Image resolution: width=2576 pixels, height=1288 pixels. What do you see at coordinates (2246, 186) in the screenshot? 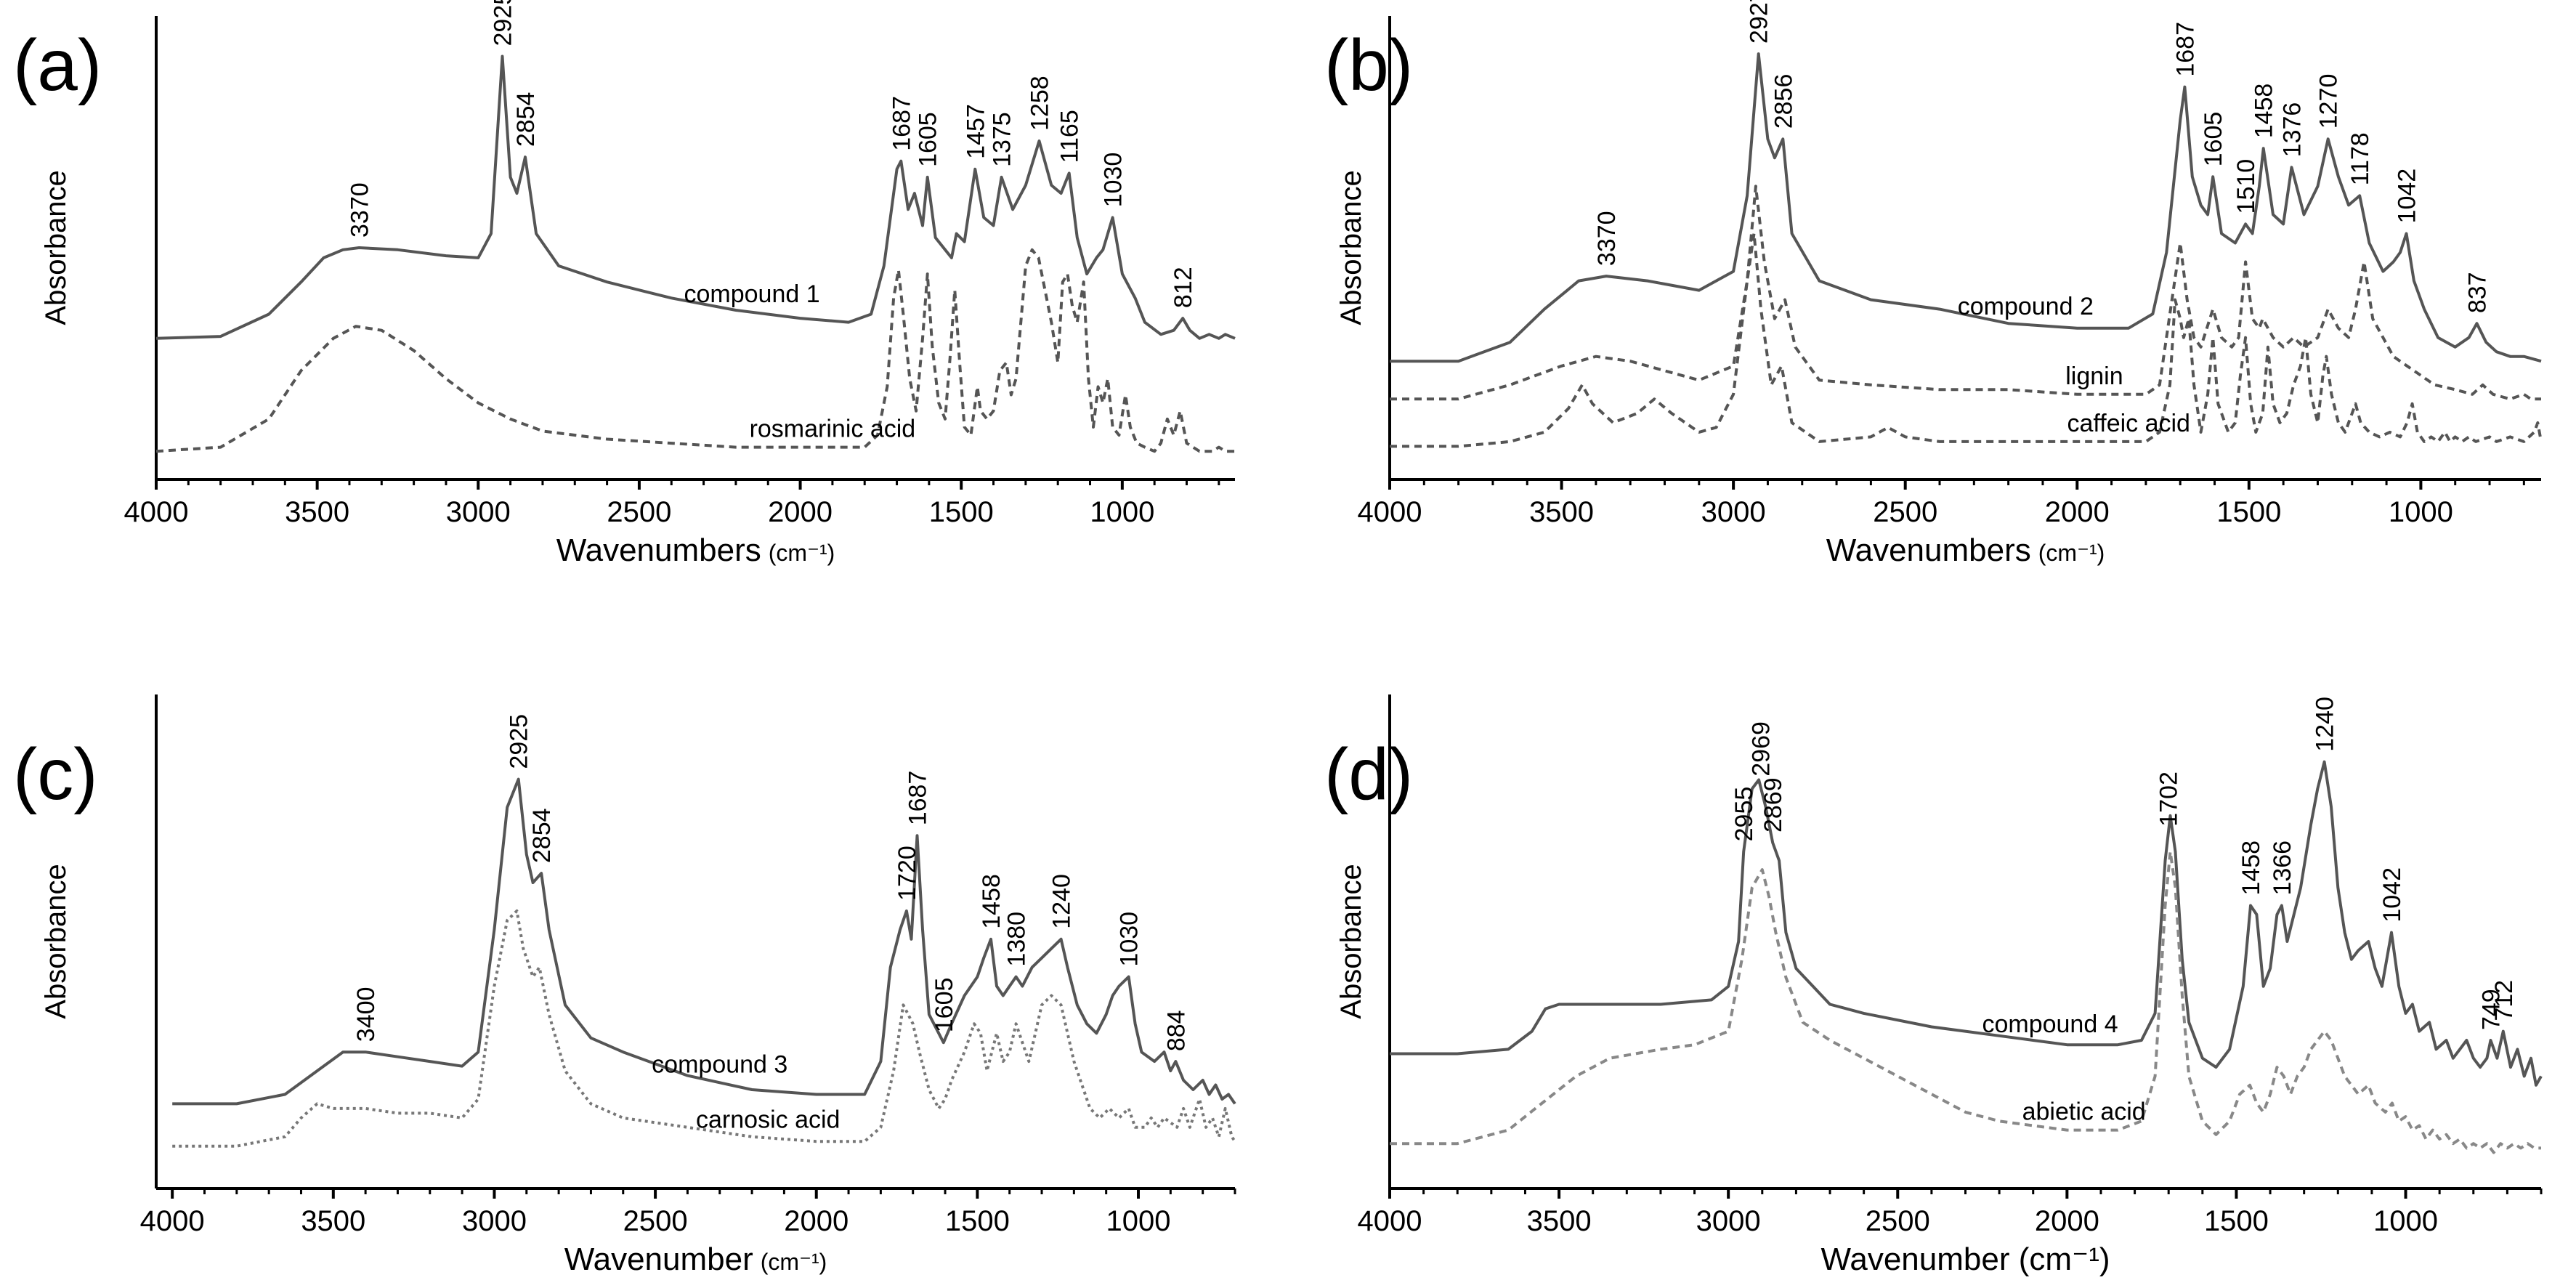
I see `peak-label: 1510` at bounding box center [2246, 186].